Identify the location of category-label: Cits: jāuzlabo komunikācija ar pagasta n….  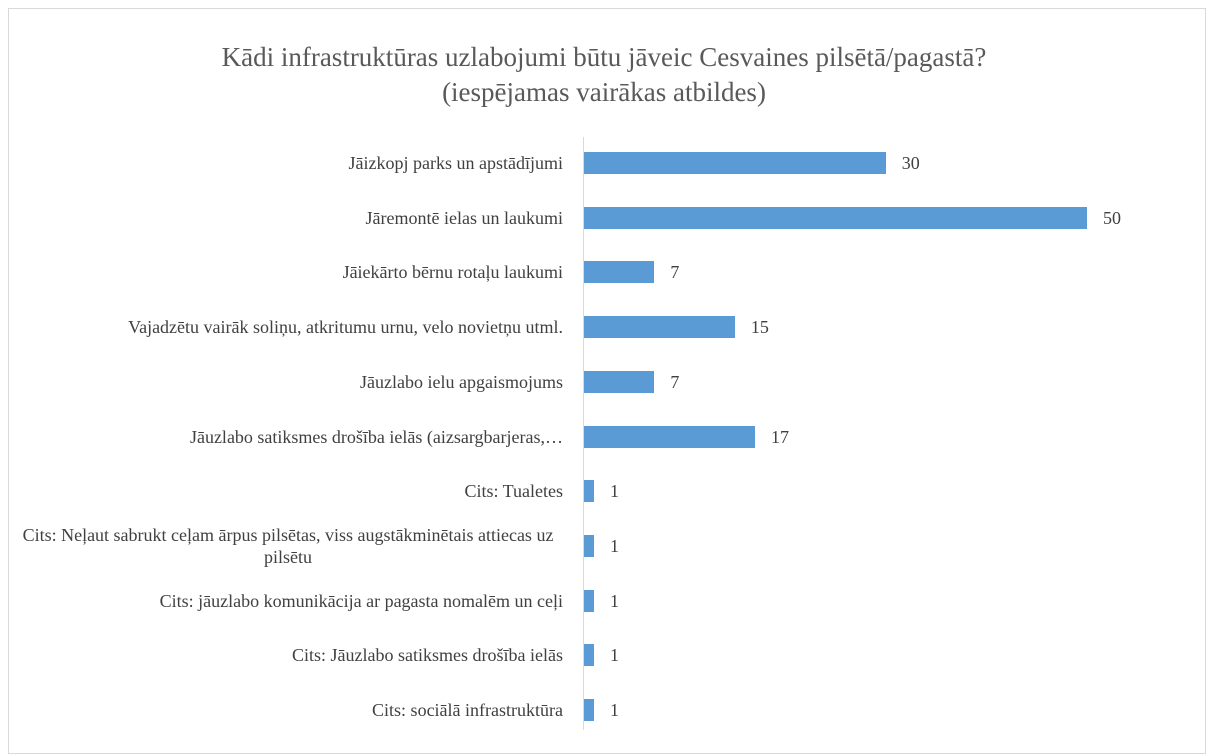
(361, 600).